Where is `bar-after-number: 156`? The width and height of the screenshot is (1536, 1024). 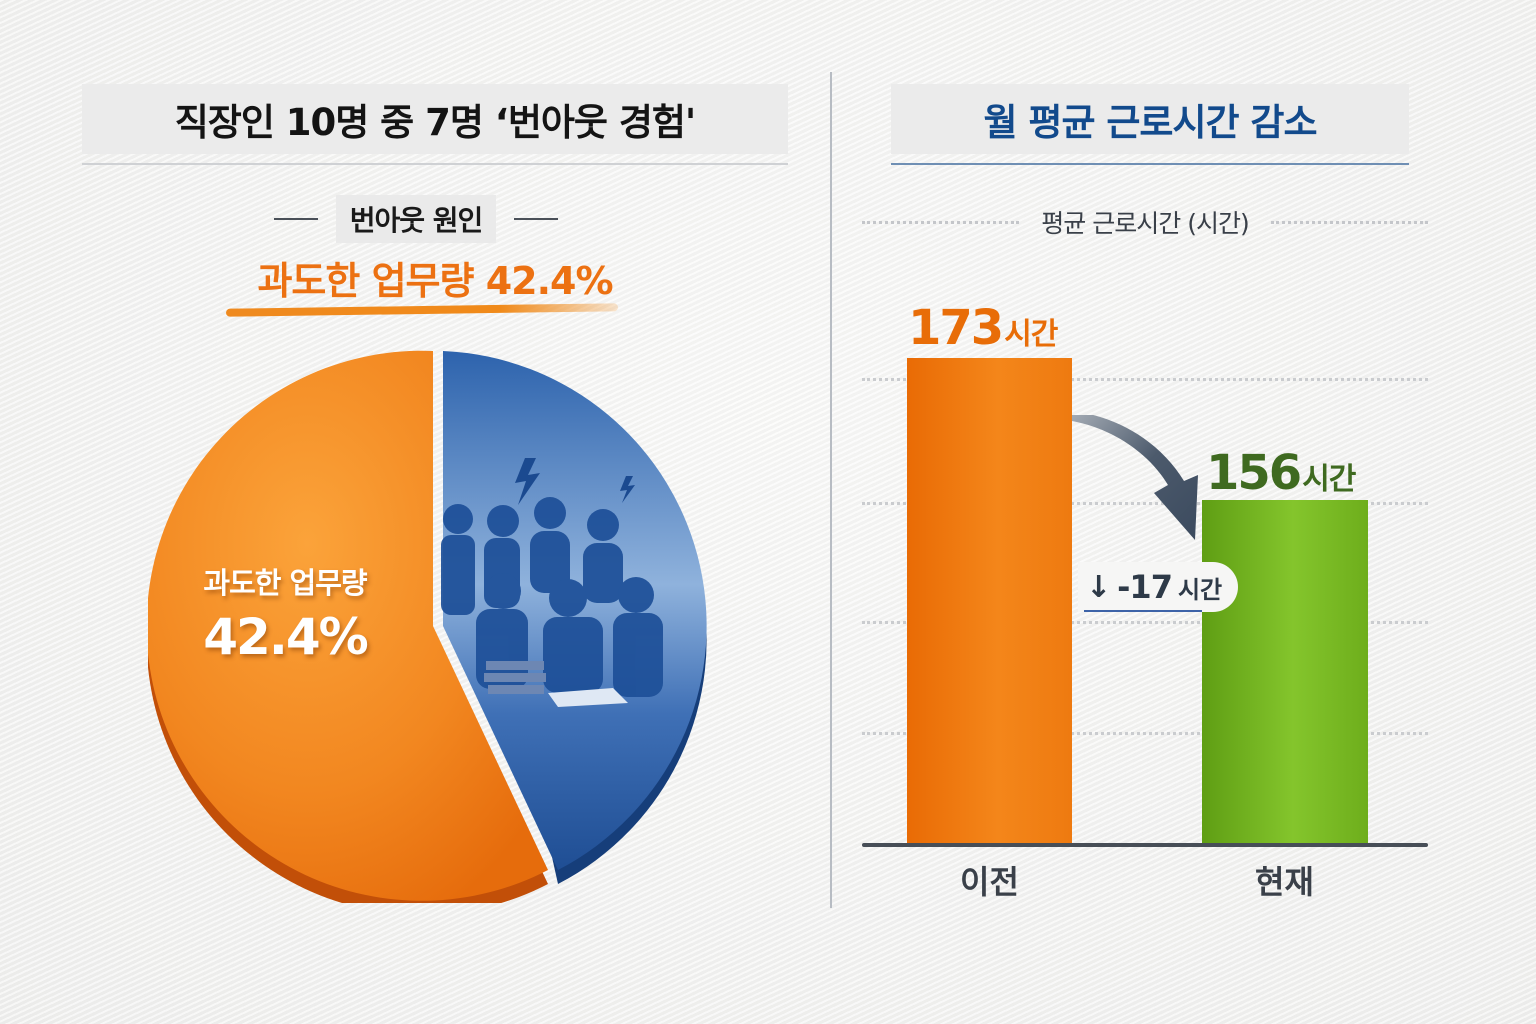 bar-after-number: 156 is located at coordinates (1254, 473).